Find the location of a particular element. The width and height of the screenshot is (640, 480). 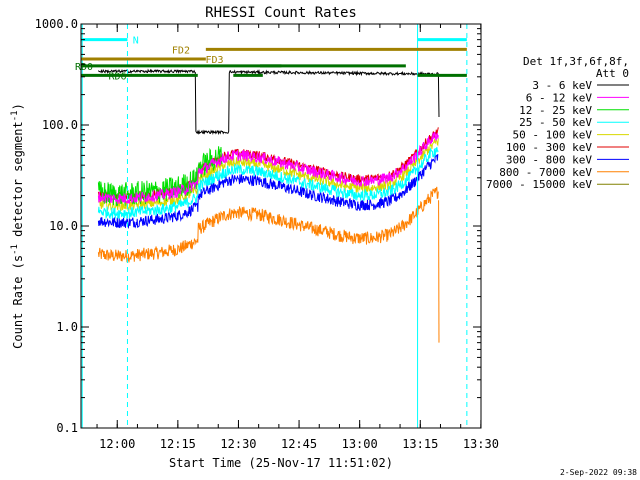

legend-label: 100 - 300 keV is located at coordinates (549, 147).